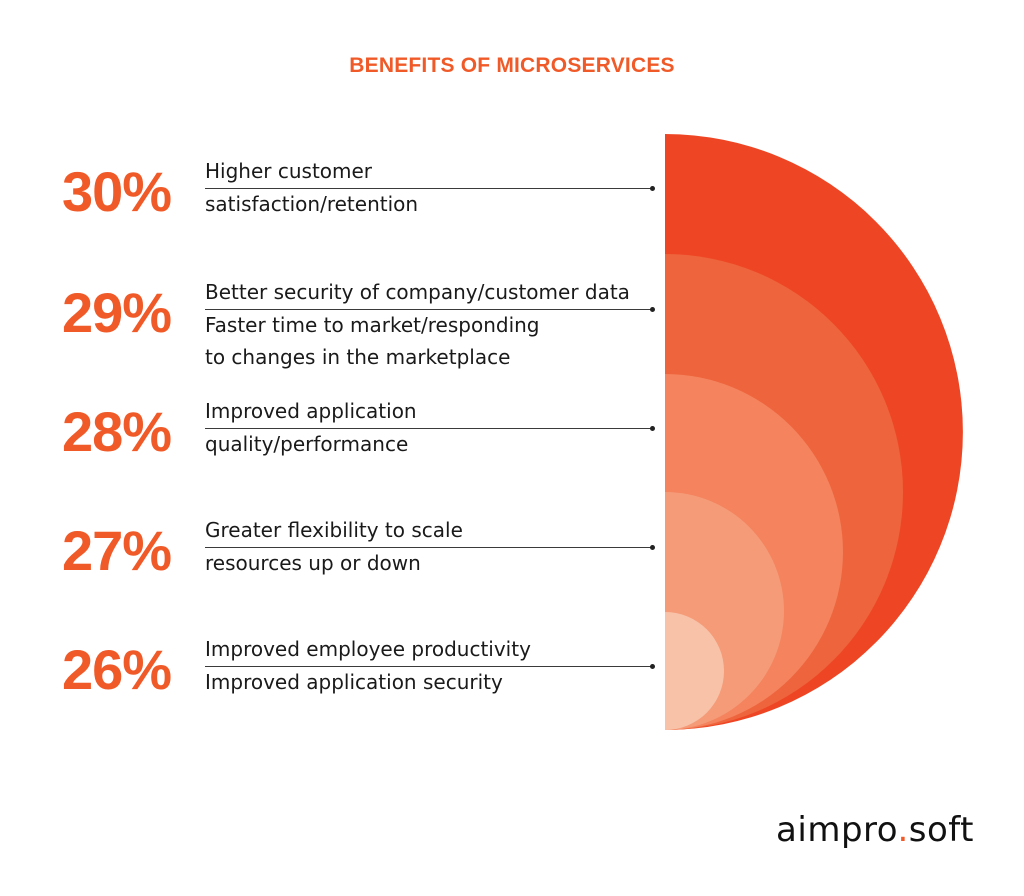 The image size is (1024, 896). Describe the element at coordinates (512, 65) in the screenshot. I see `chart-title: BENEFITS OF MICROSERVICES` at that location.